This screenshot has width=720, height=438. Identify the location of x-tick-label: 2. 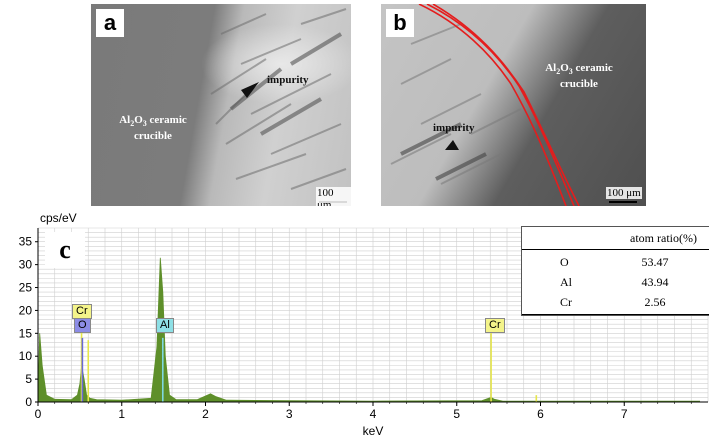
(205, 414).